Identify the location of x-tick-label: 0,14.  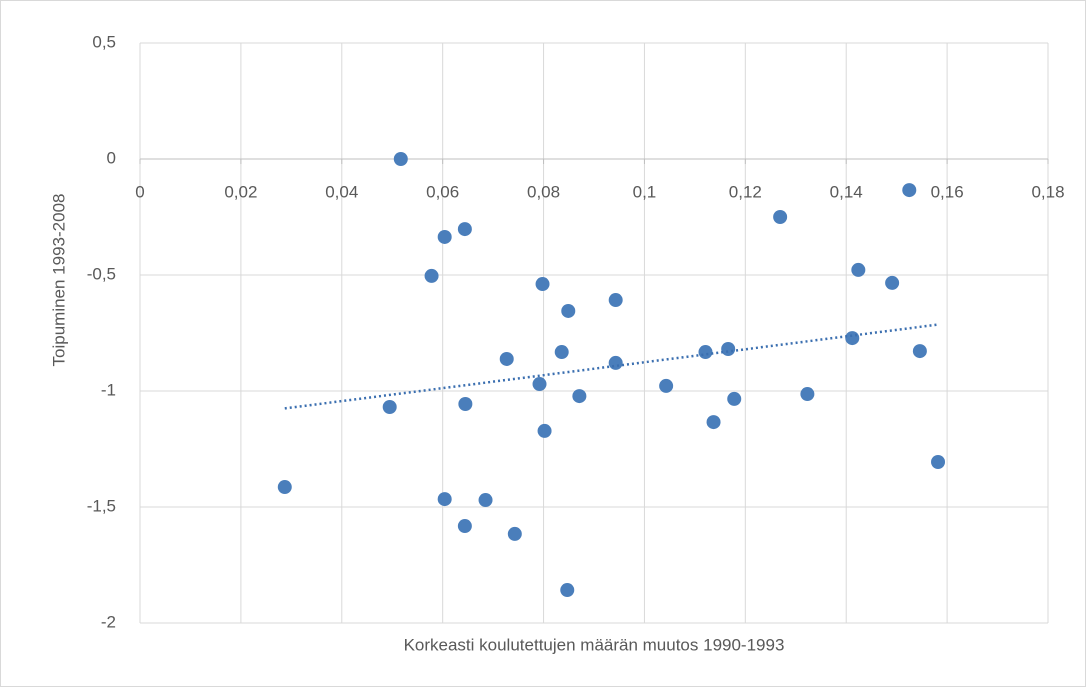
(846, 191).